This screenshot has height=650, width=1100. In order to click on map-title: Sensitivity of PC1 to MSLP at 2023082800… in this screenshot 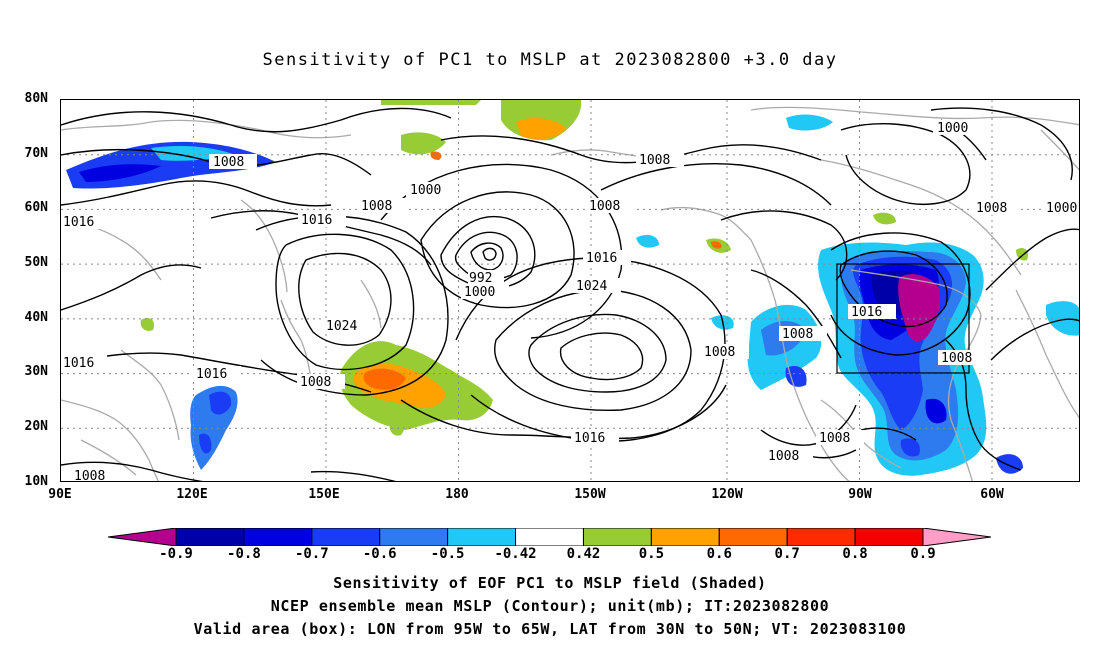, I will do `click(550, 60)`.